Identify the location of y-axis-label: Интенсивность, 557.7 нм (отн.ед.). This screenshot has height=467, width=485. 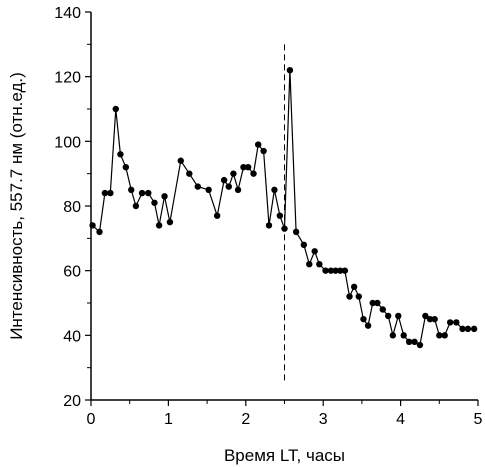
(16, 206).